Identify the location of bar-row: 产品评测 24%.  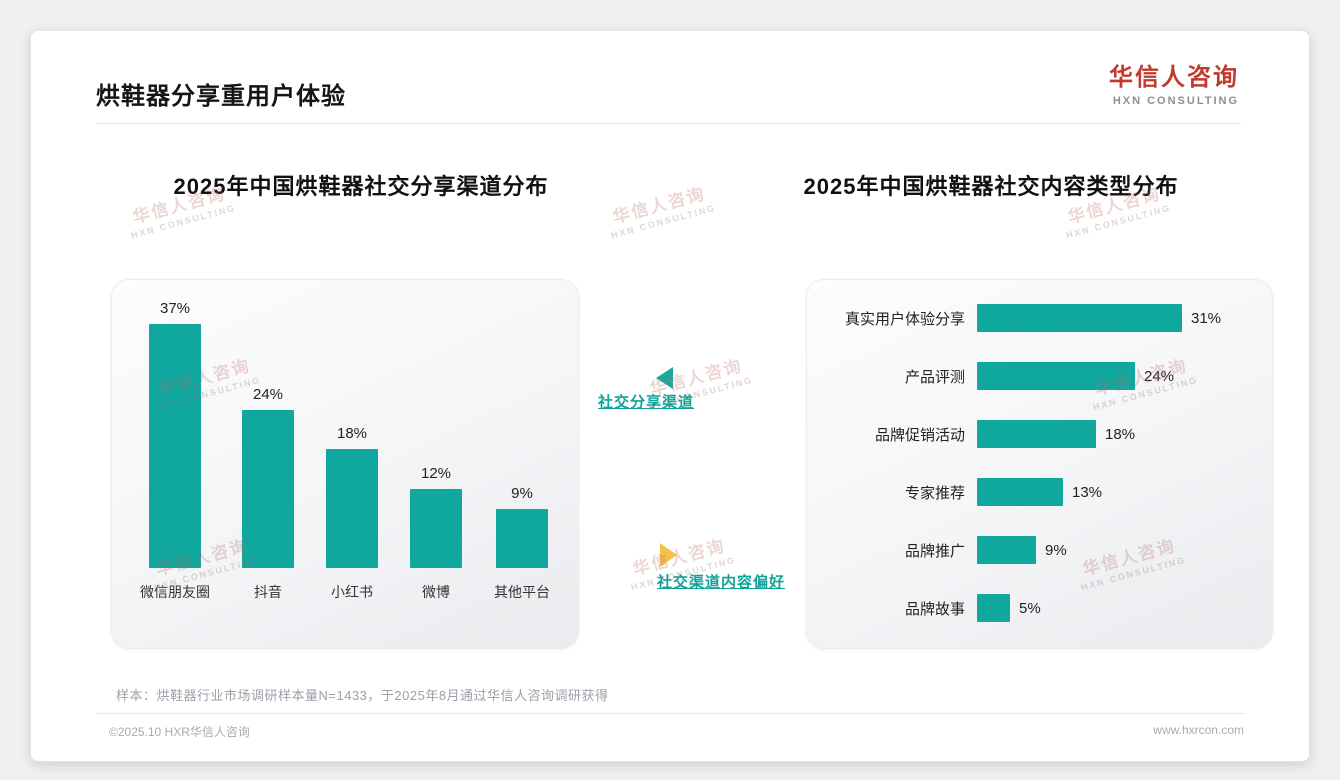
(1039, 376).